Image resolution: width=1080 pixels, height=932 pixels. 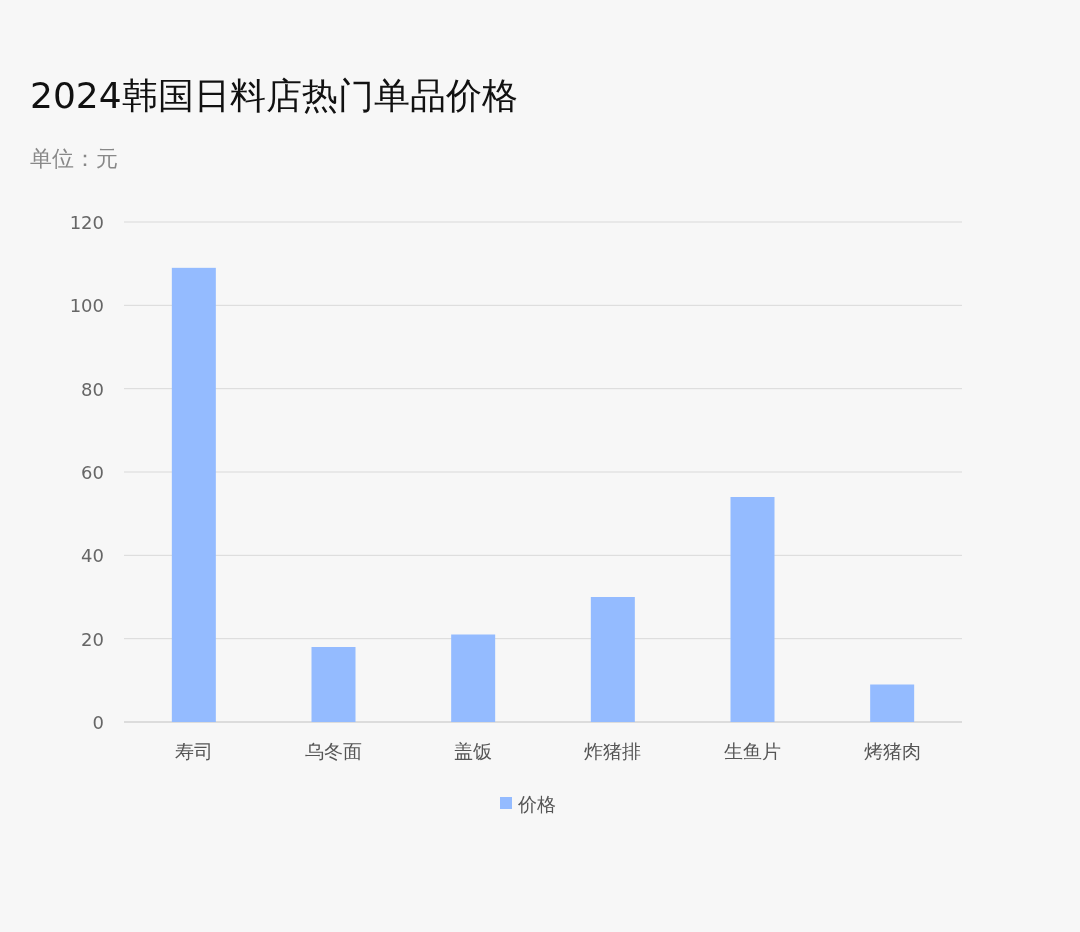 What do you see at coordinates (86, 306) in the screenshot?
I see `y-tick-label: 100` at bounding box center [86, 306].